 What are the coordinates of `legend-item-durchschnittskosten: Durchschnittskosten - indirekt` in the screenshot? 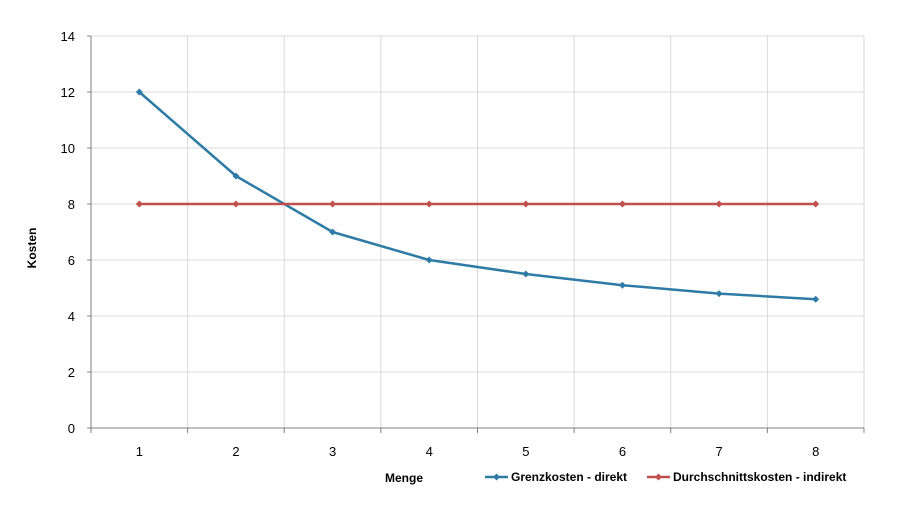 It's located at (746, 477).